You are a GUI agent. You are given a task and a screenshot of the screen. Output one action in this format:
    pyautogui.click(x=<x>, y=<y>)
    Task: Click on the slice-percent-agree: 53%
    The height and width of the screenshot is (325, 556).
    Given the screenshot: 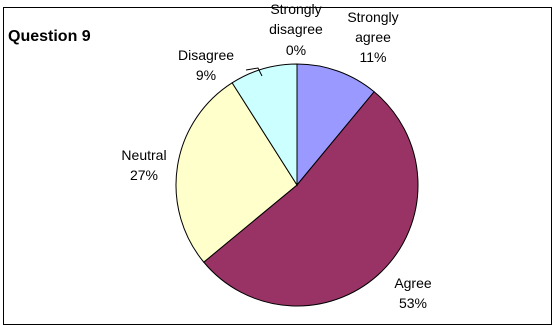 What is the action you would take?
    pyautogui.click(x=413, y=303)
    